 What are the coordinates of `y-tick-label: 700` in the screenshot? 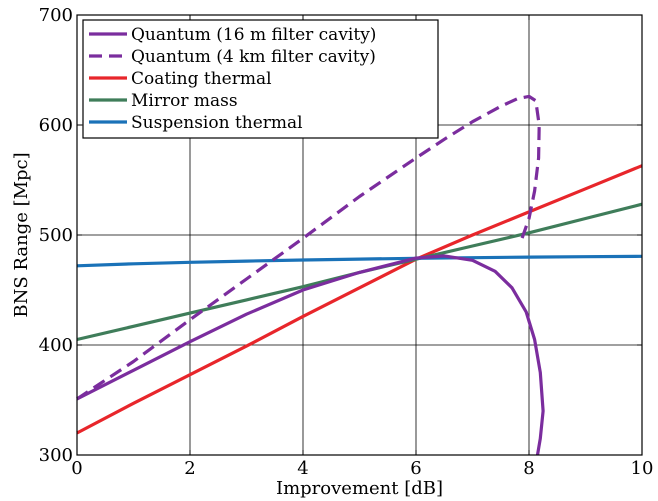 It's located at (56, 15).